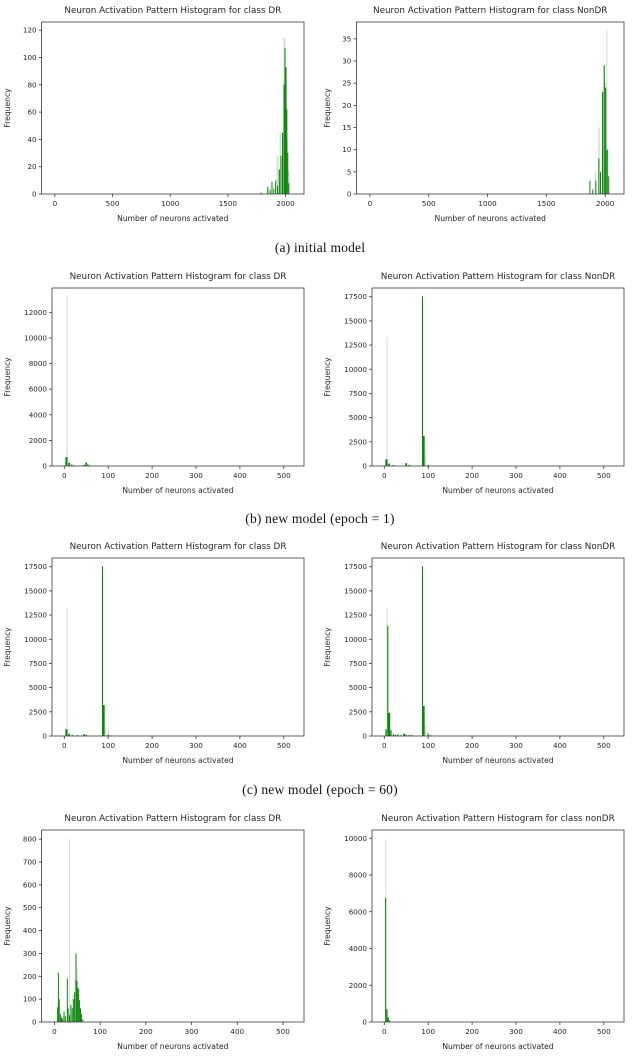 The height and width of the screenshot is (1058, 640). Describe the element at coordinates (320, 518) in the screenshot. I see `caption-b: (b) new model (epoch = 1)` at that location.